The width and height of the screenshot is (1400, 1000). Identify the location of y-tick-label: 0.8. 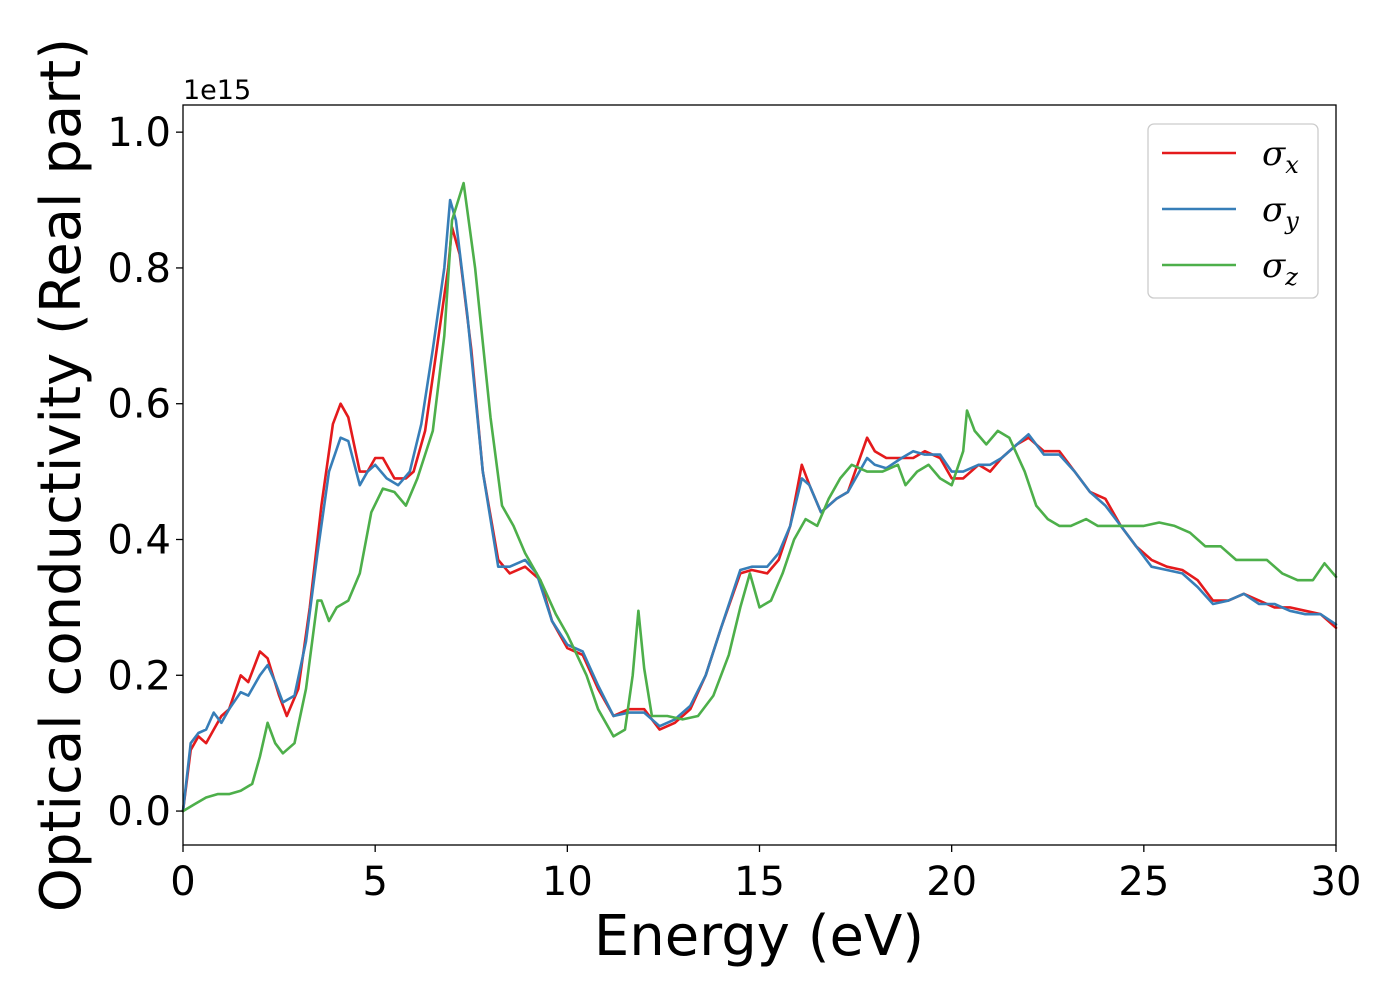
(139, 269).